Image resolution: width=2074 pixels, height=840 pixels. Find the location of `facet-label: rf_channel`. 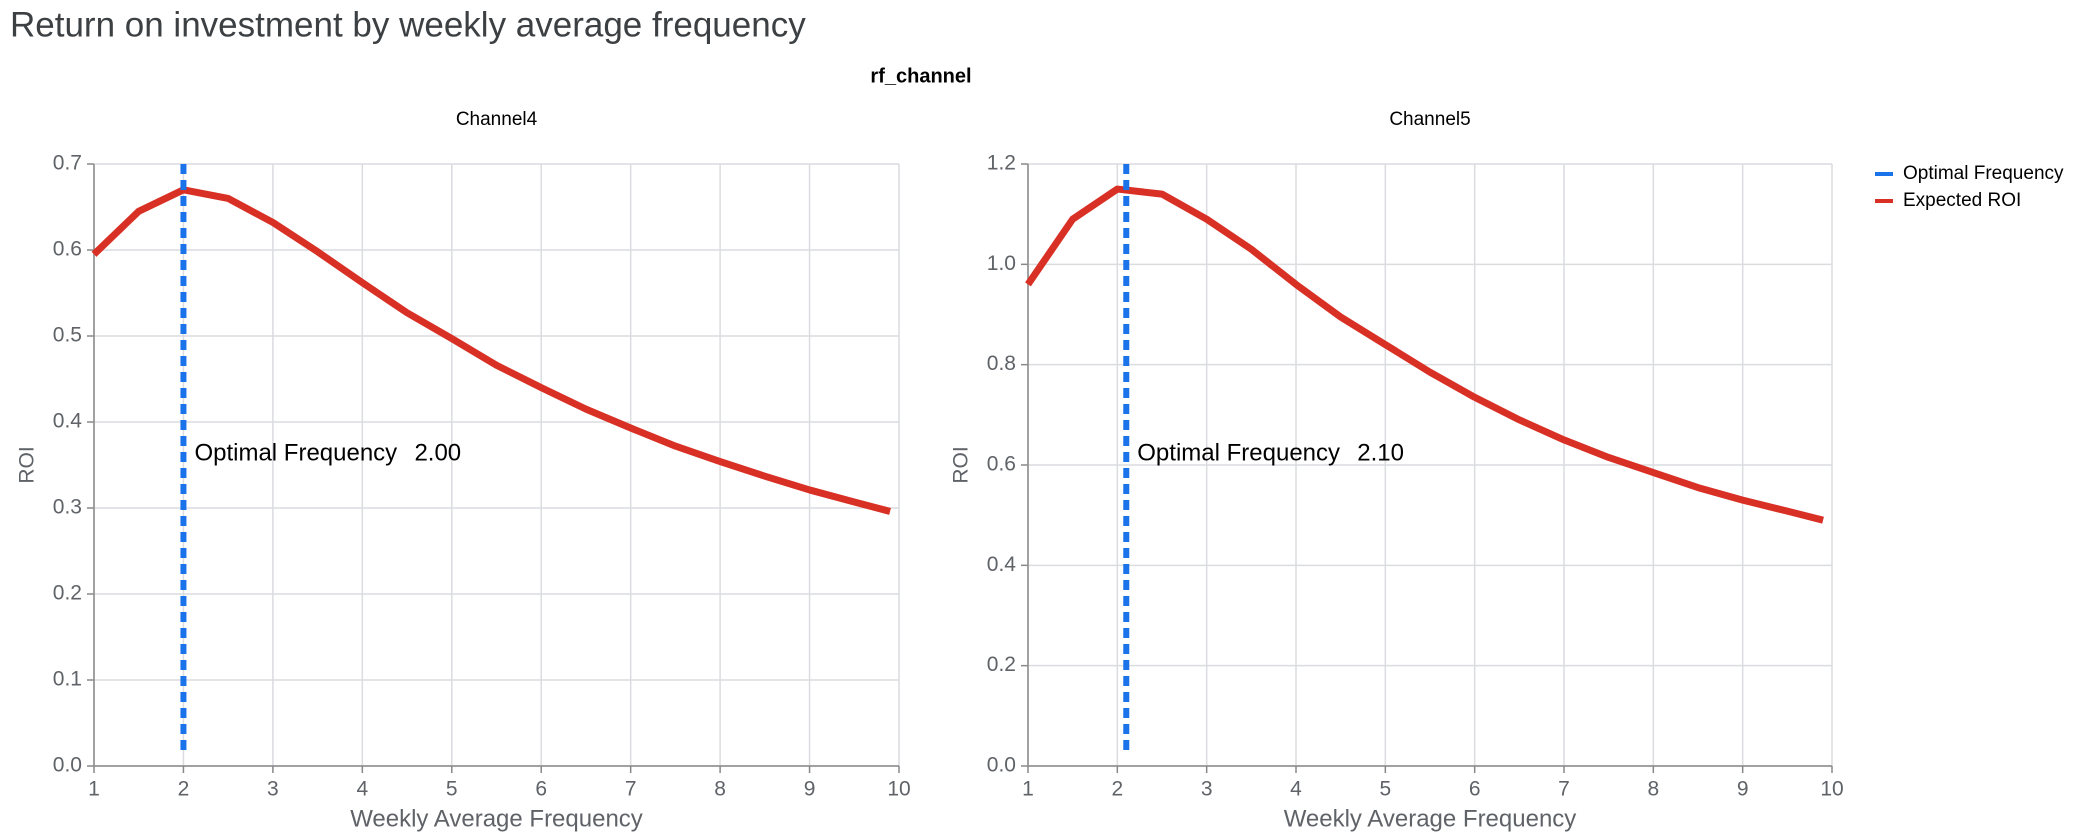

facet-label: rf_channel is located at coordinates (920, 76).